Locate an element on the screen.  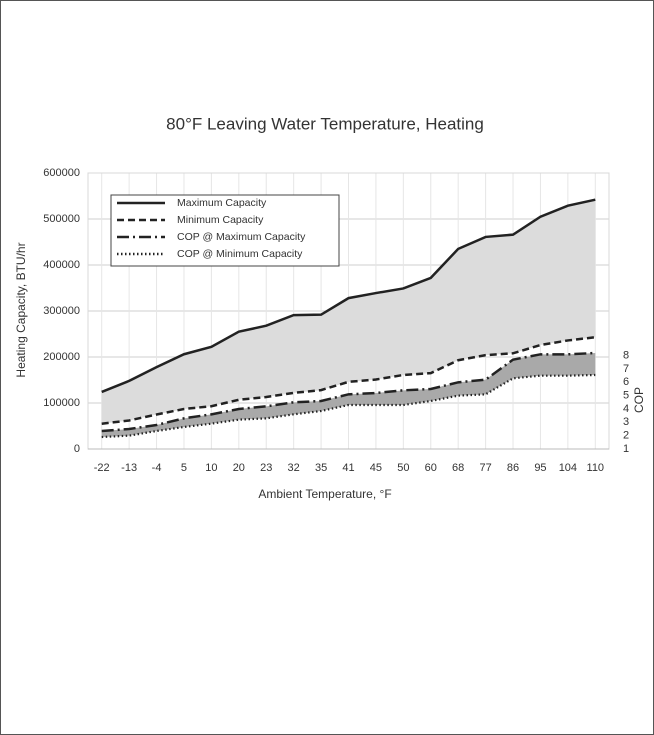
x-tick-label: 110 is located at coordinates (596, 468).